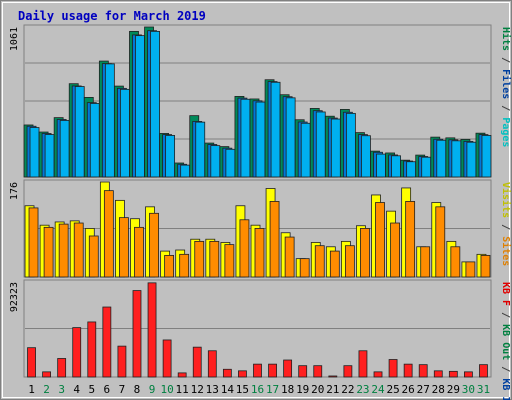  I want to click on y-max-label: 176, so click(14, 191).